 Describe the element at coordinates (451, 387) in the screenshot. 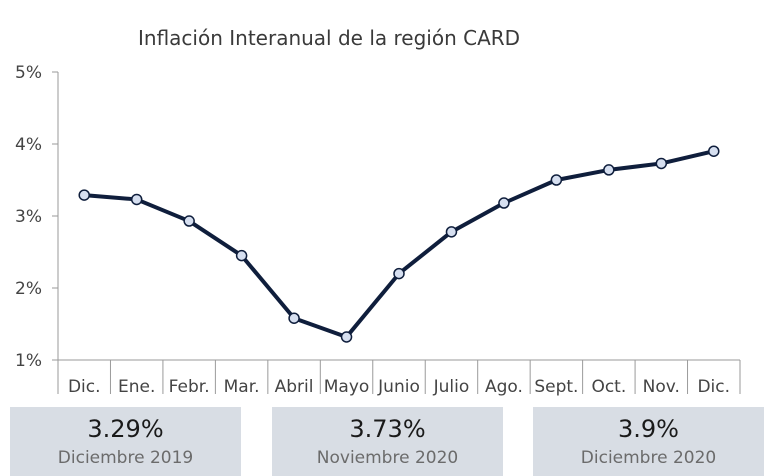

I see `x-tick-label: Julio` at that location.